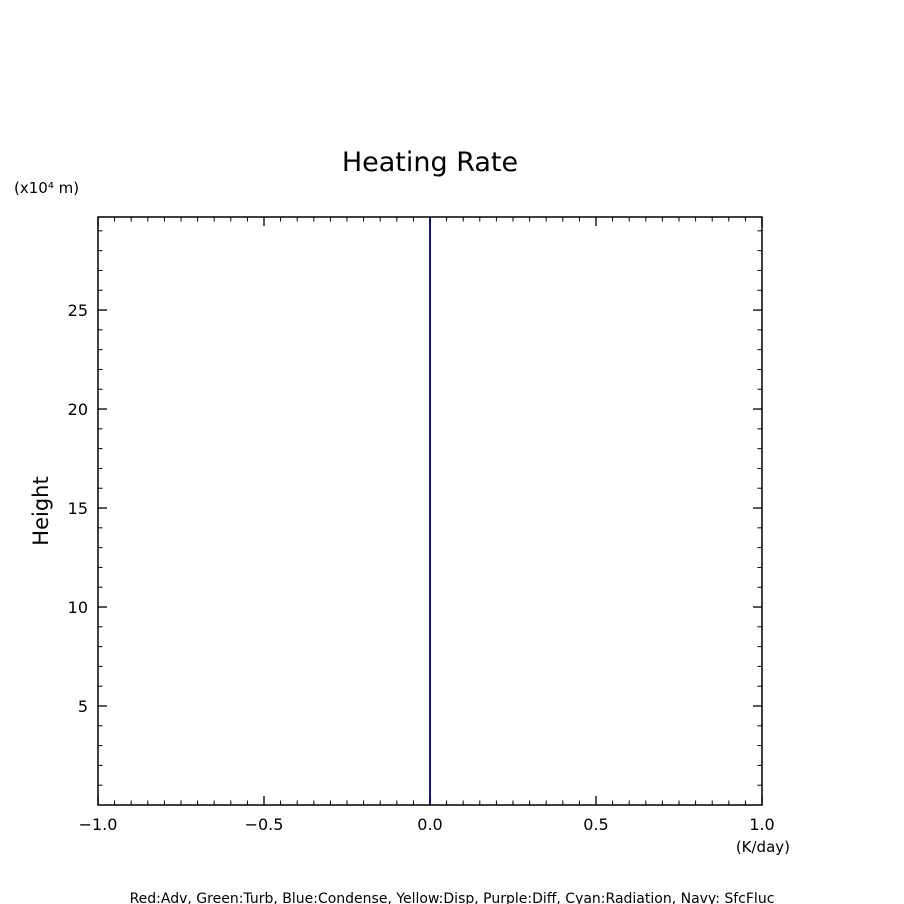 The height and width of the screenshot is (904, 904). What do you see at coordinates (763, 847) in the screenshot?
I see `x-unit-label: (K/day)` at bounding box center [763, 847].